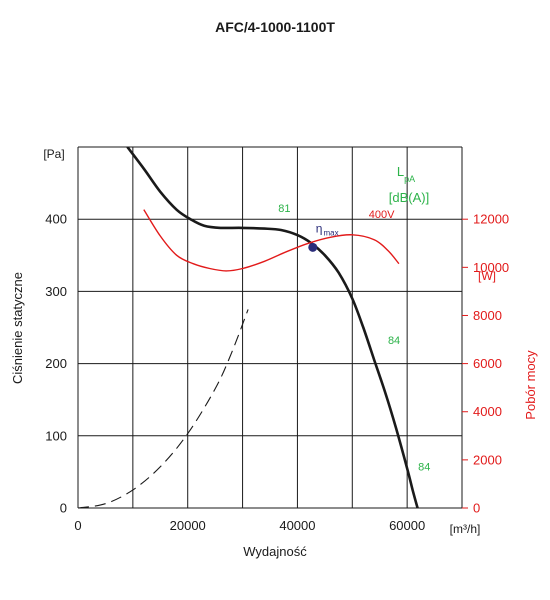  Describe the element at coordinates (271, 240) in the screenshot. I see `series-line-power` at that location.